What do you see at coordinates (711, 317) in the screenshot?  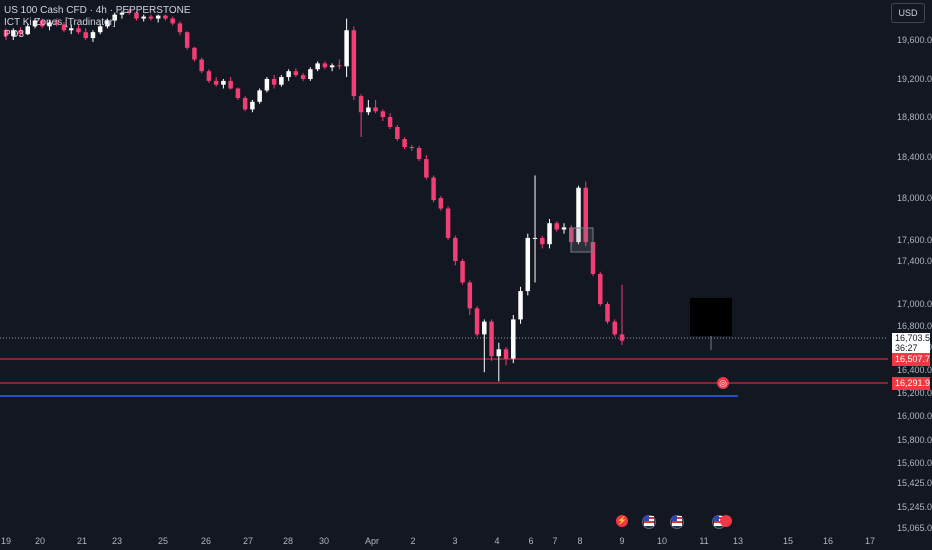 I see `order-block-box` at bounding box center [711, 317].